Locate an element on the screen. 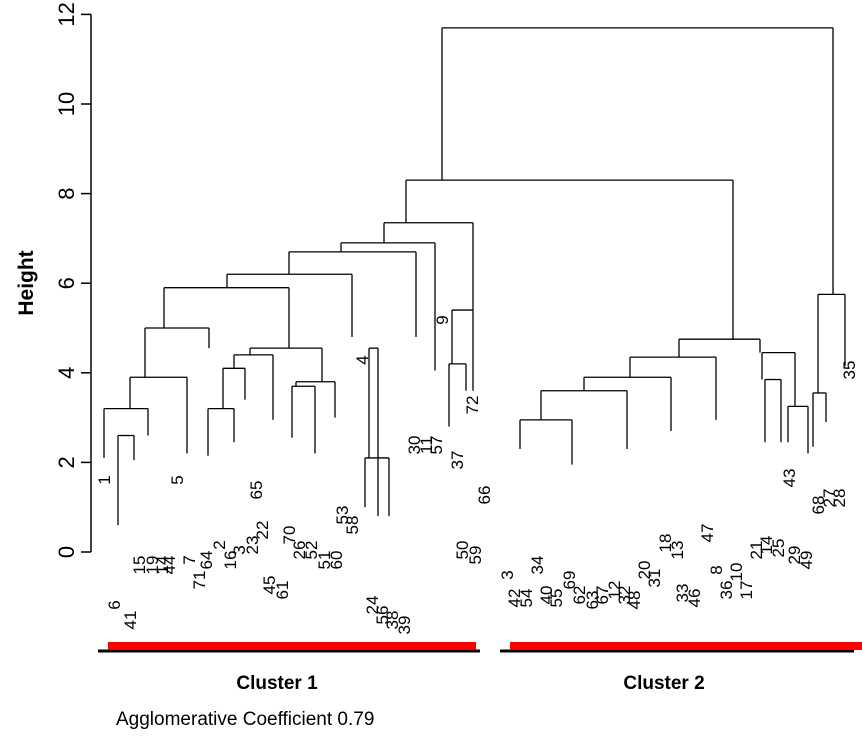 The image size is (862, 737). y-tick-label: 0 is located at coordinates (66, 552).